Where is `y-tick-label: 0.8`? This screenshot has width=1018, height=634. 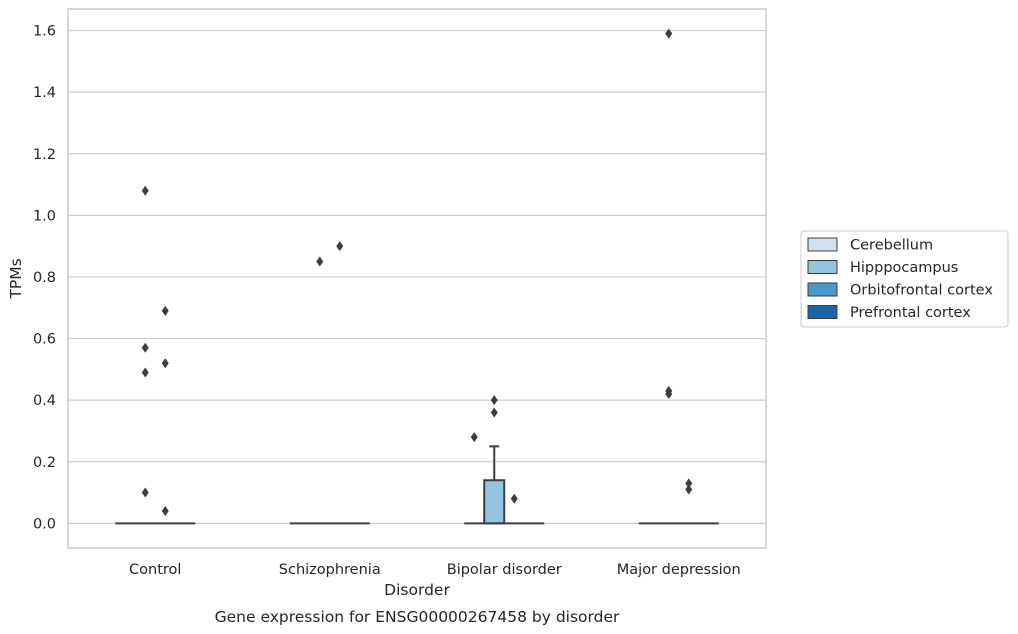
y-tick-label: 0.8 is located at coordinates (44, 278).